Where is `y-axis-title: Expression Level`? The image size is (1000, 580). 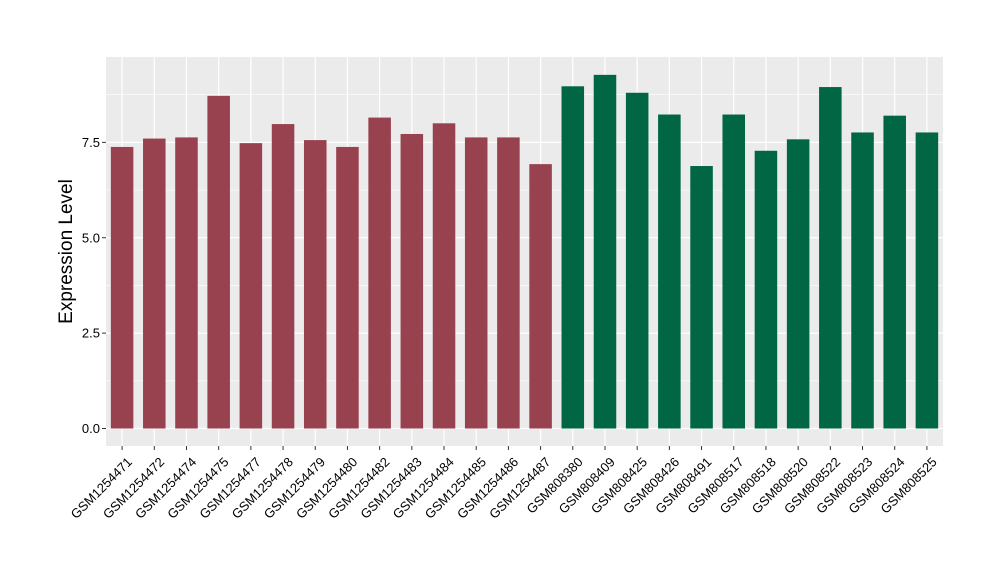
y-axis-title: Expression Level is located at coordinates (66, 251).